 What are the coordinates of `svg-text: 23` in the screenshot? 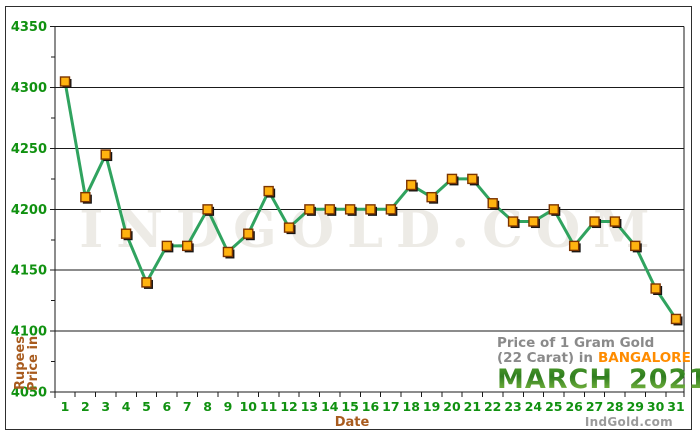 It's located at (512, 406).